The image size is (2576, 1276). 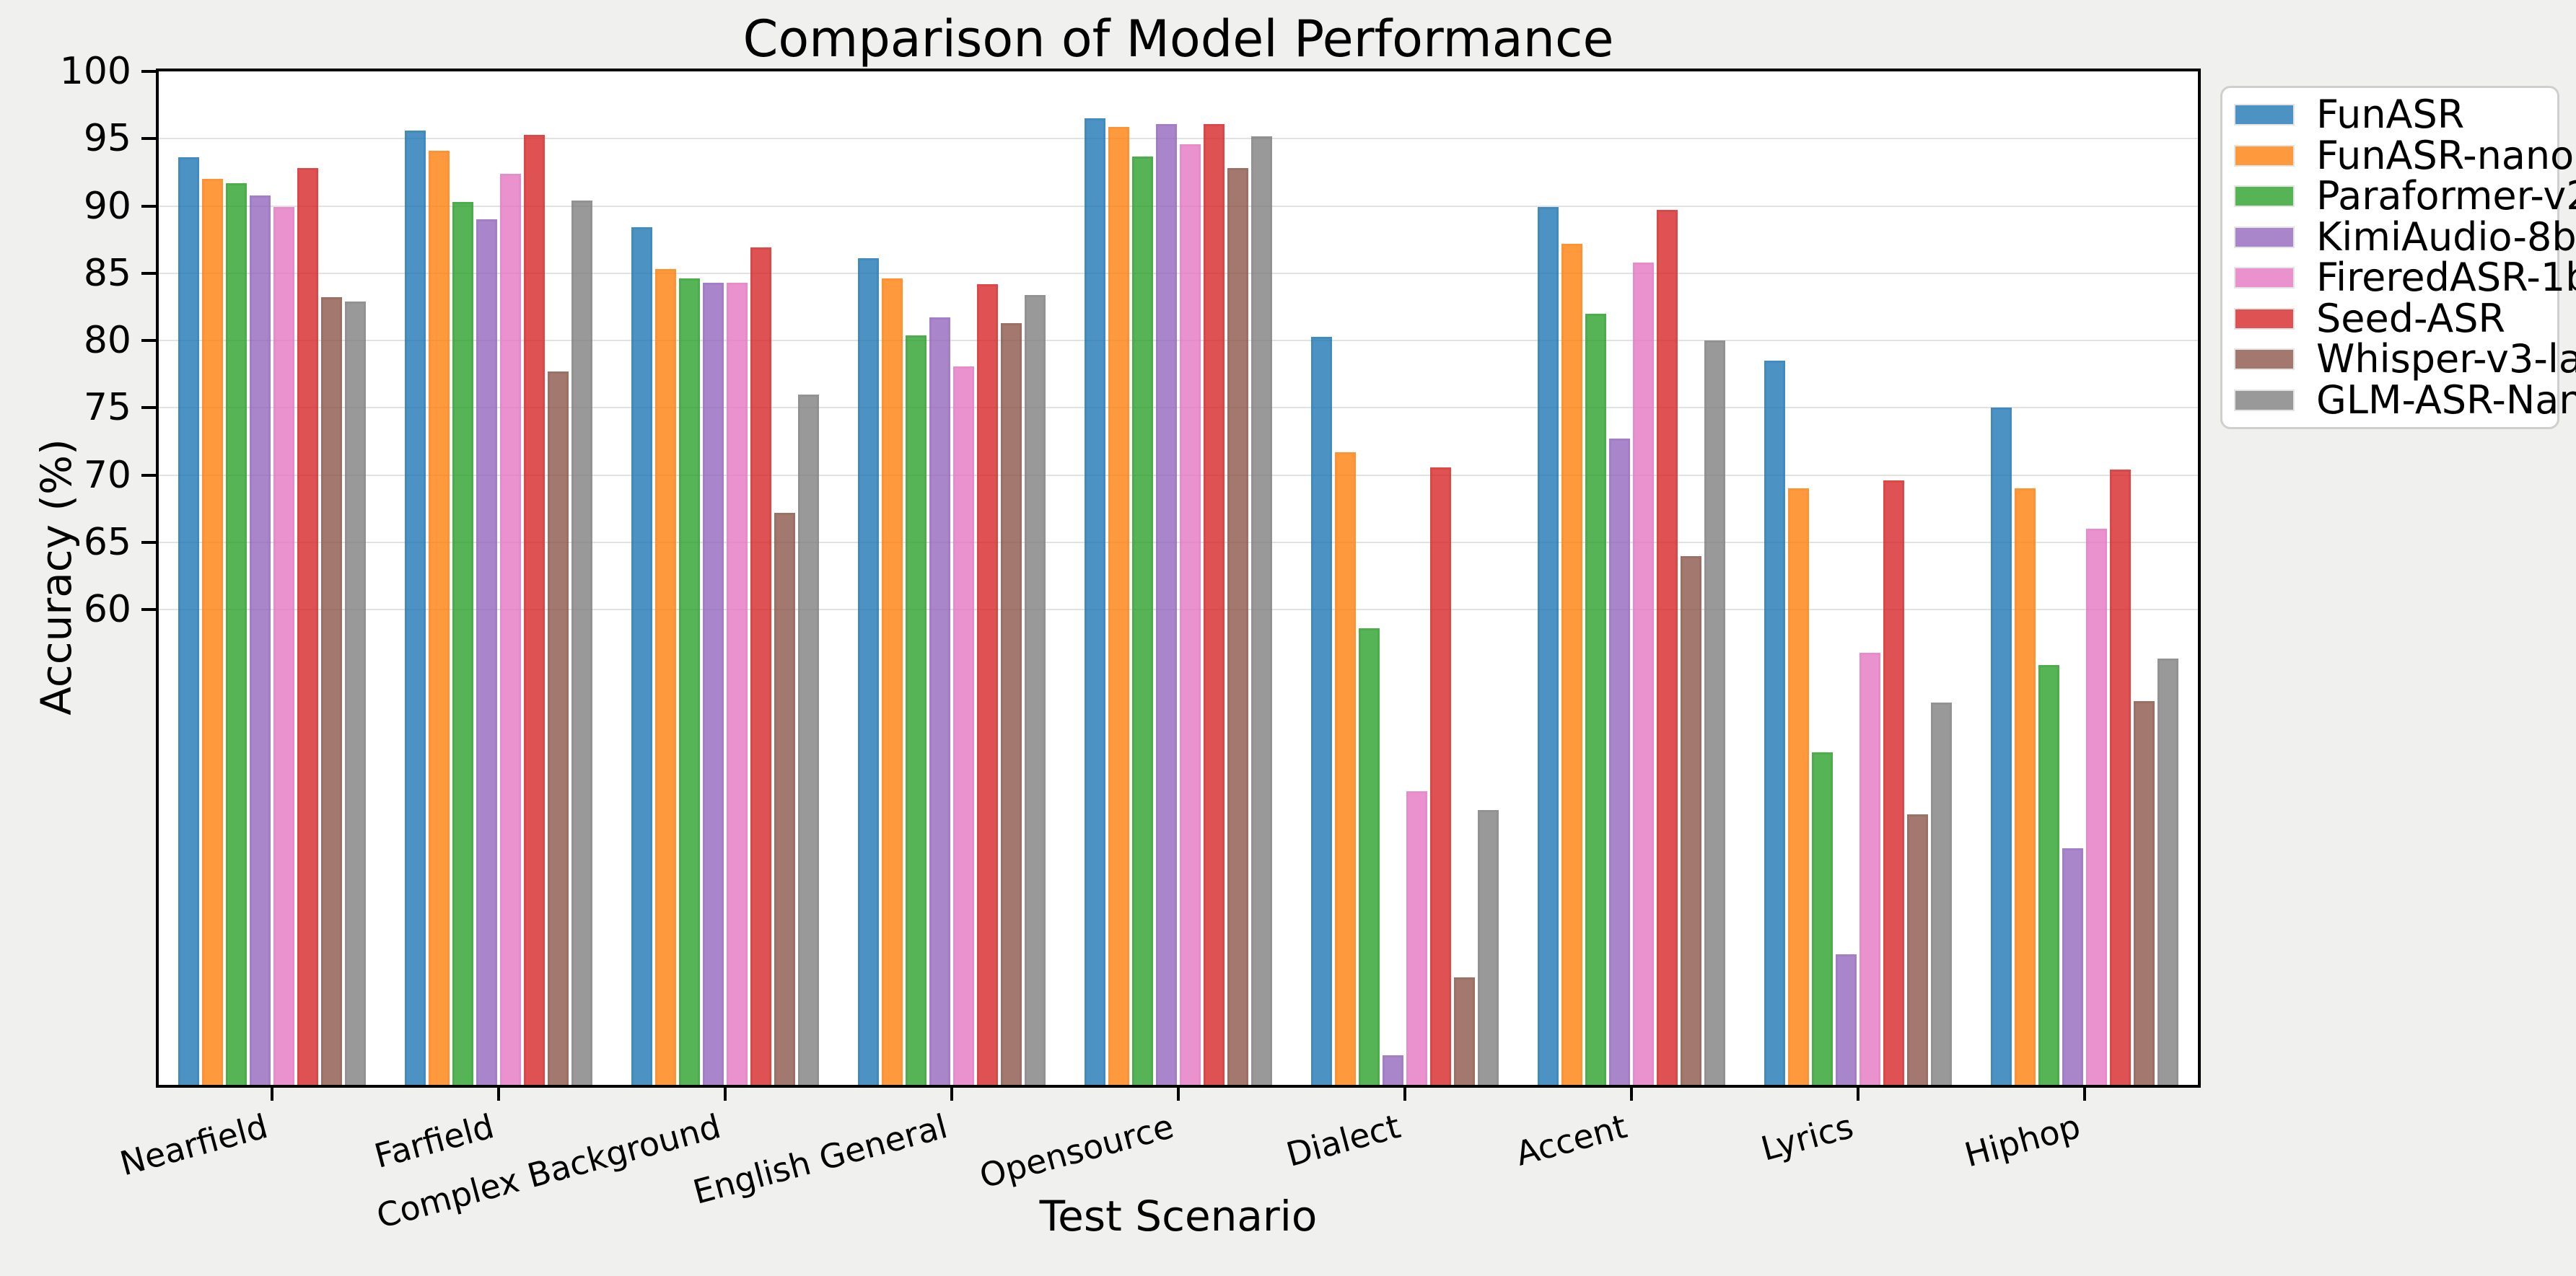 What do you see at coordinates (1343, 1140) in the screenshot?
I see `x-tick-label-text: Dialect` at bounding box center [1343, 1140].